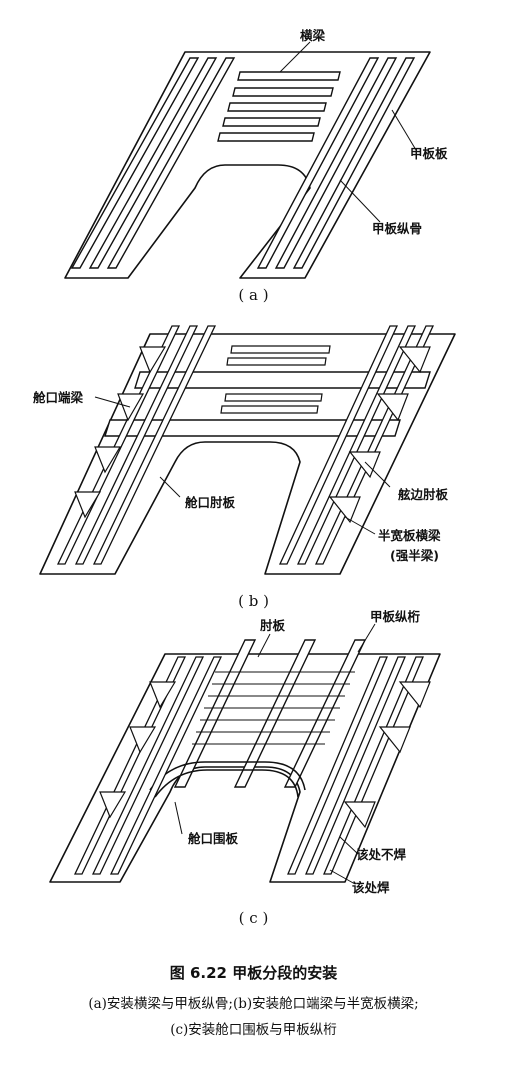 This screenshot has height=1067, width=507. I want to click on label-hatch-coaming: 舱口围板, so click(213, 838).